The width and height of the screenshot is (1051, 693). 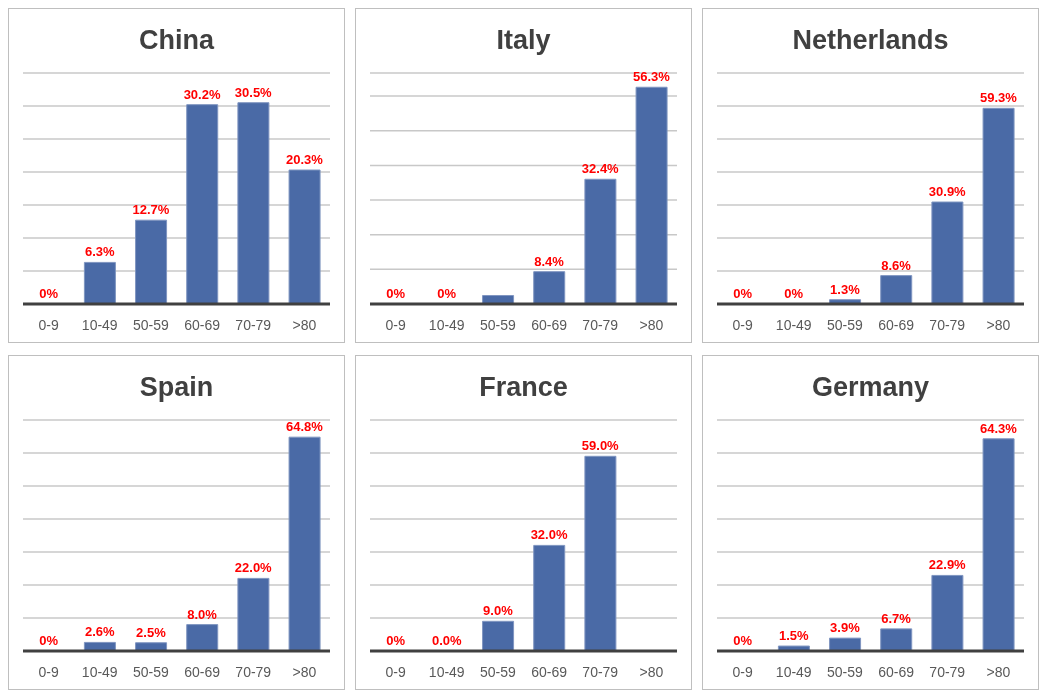 What do you see at coordinates (845, 628) in the screenshot?
I see `data-label: 3.9%` at bounding box center [845, 628].